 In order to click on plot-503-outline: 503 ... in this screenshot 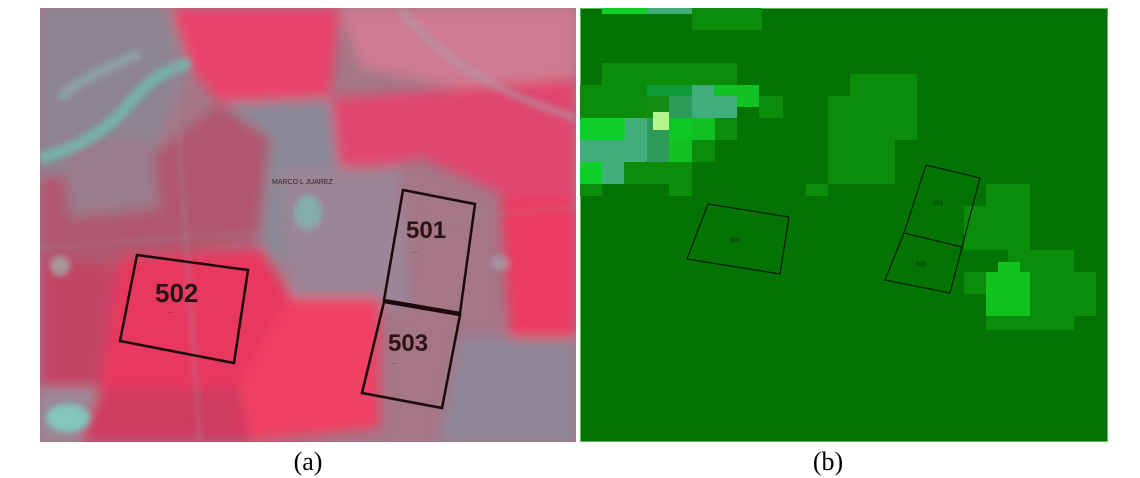, I will do `click(411, 355)`.